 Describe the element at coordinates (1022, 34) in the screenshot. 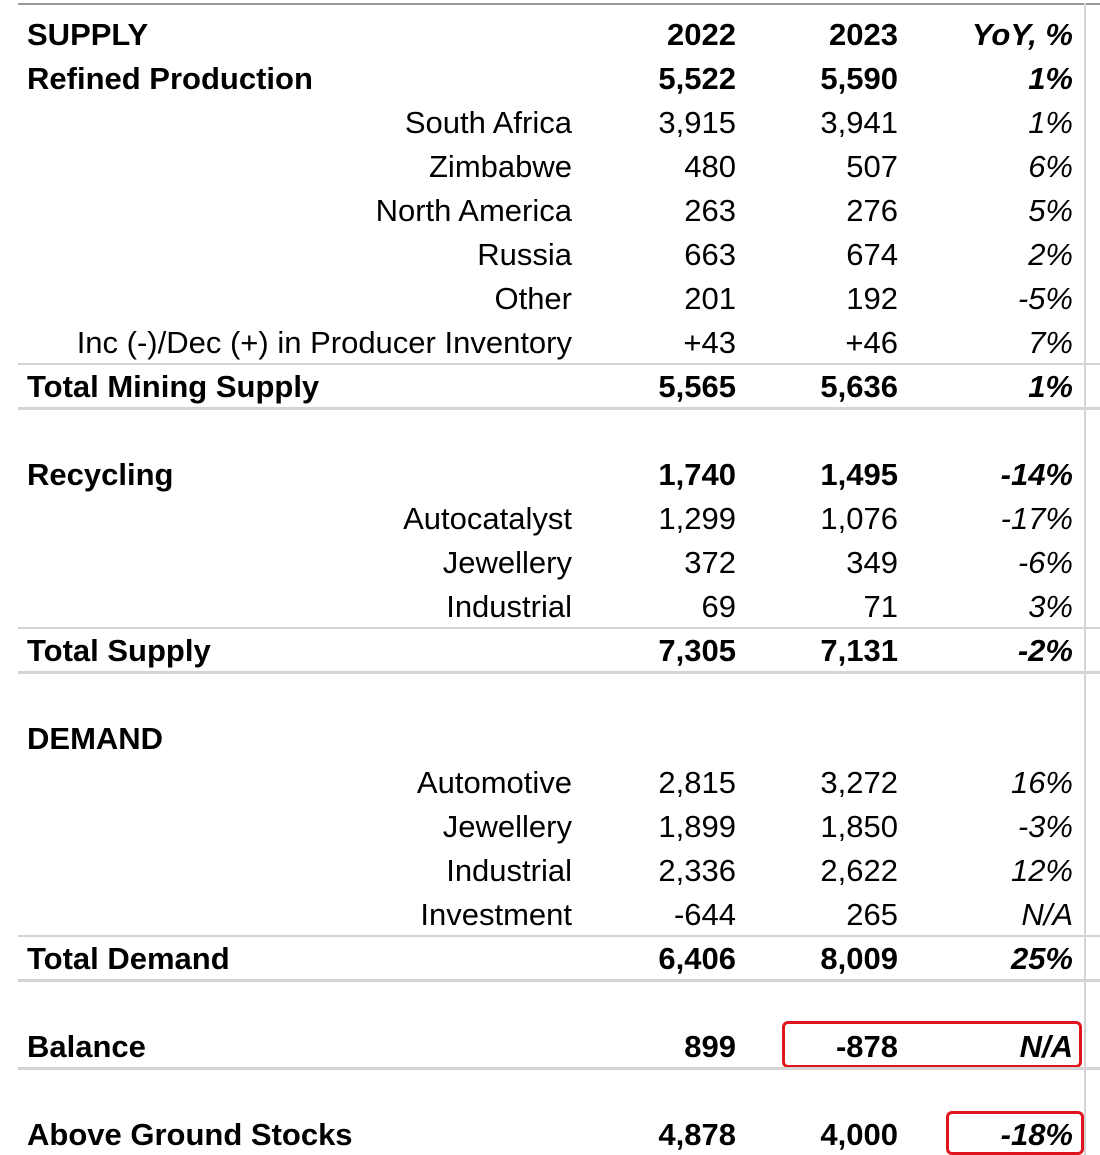

I see `yoy-cell: YoY, %` at that location.